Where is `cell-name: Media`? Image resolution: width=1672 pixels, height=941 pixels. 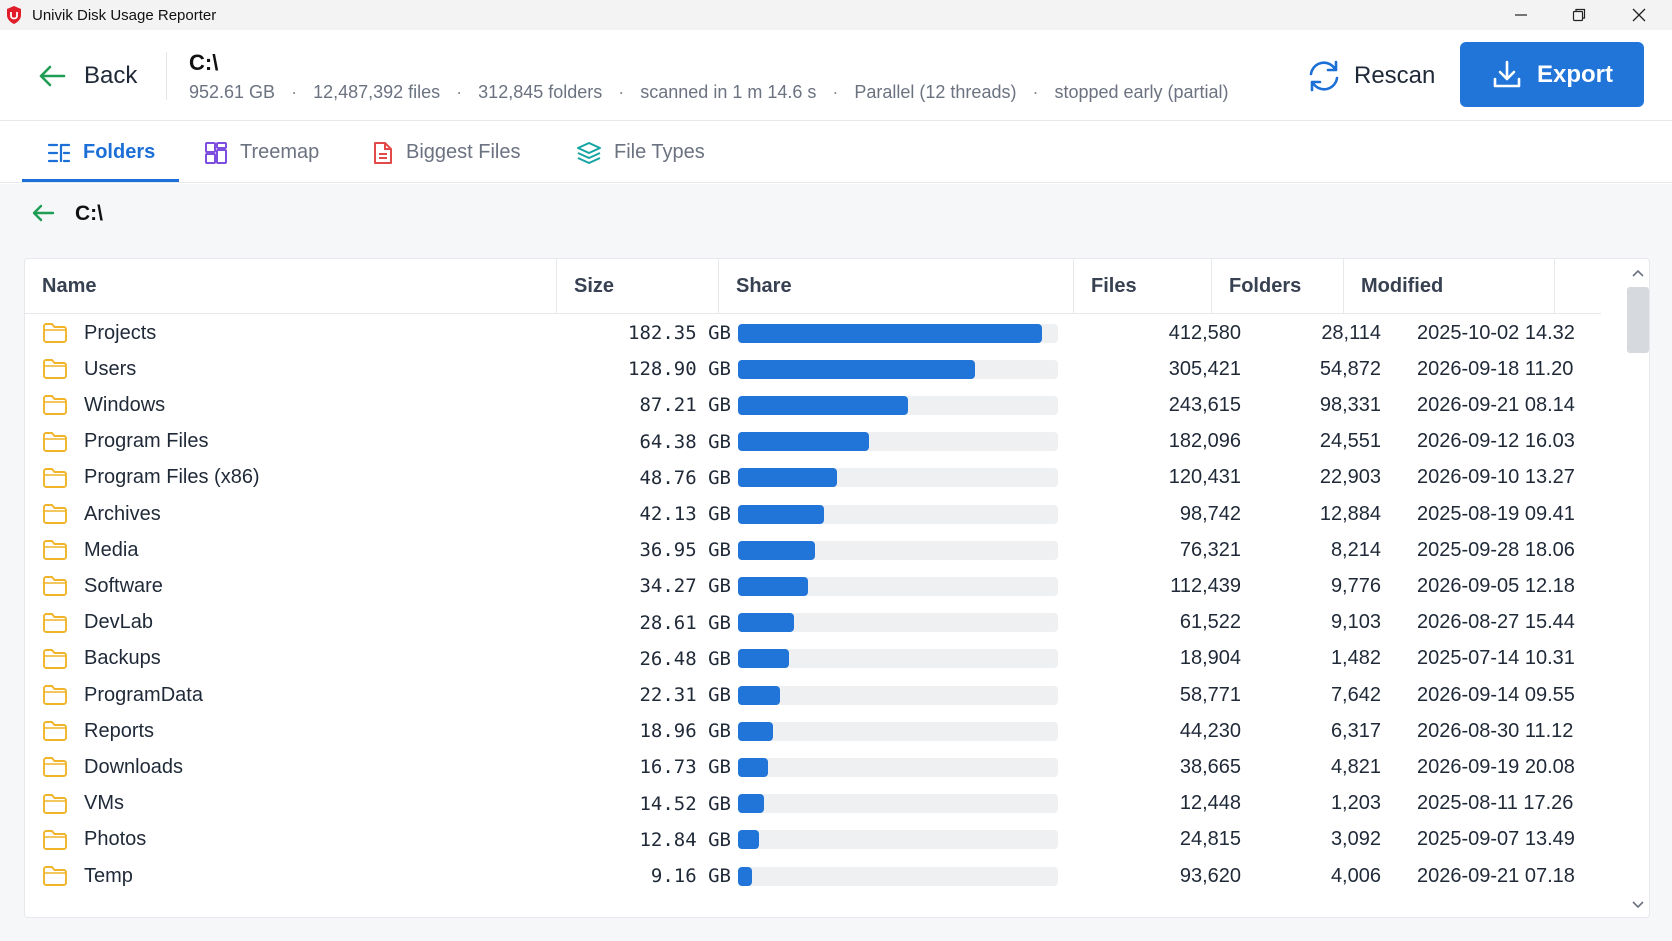
cell-name: Media is located at coordinates (90, 550).